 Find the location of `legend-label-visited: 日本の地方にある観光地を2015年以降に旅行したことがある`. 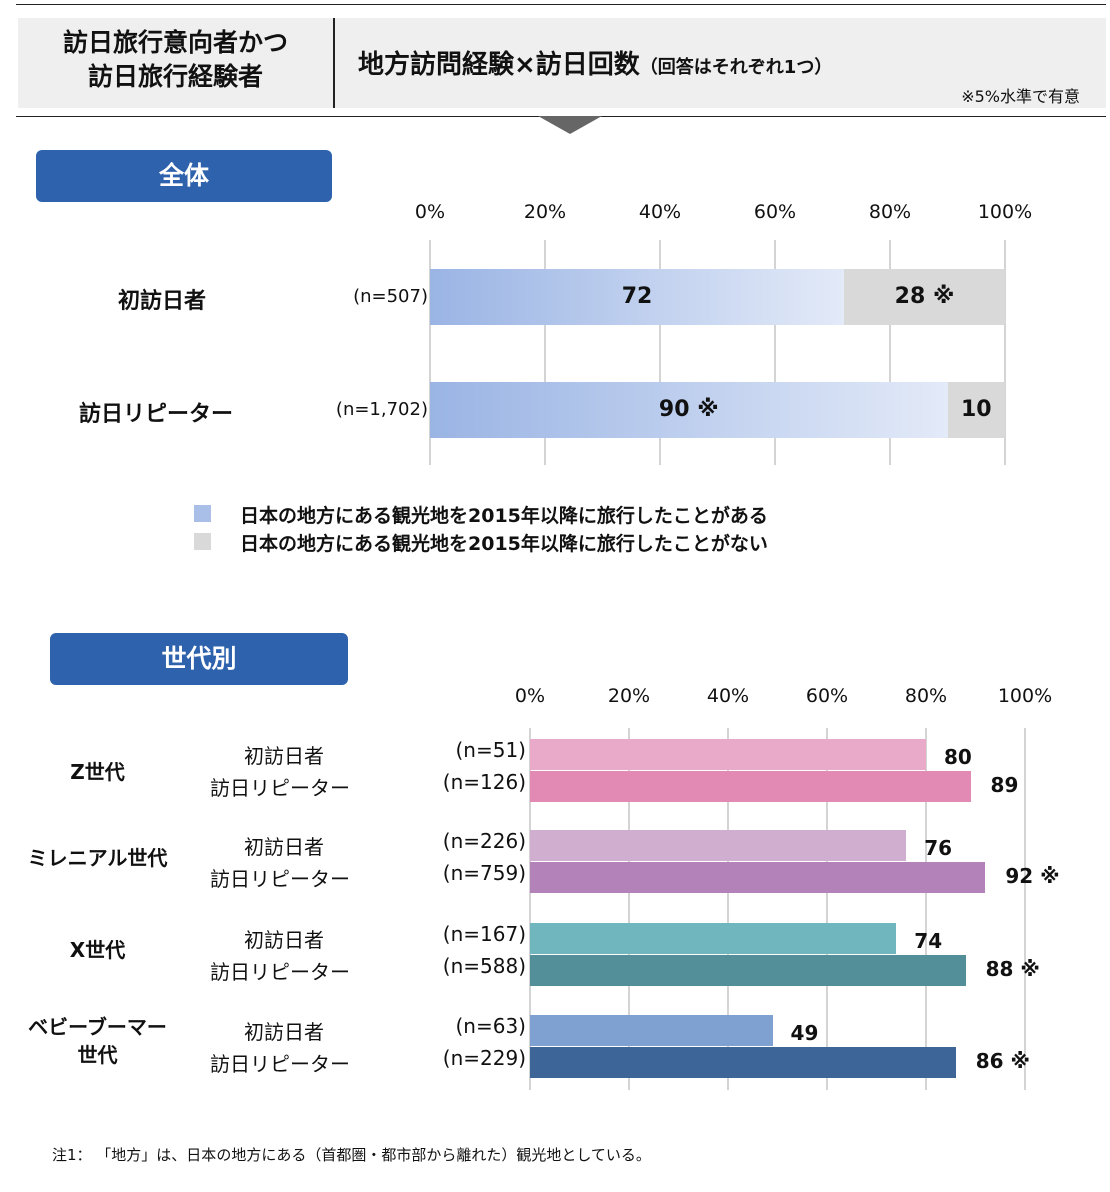

legend-label-visited: 日本の地方にある観光地を2015年以降に旅行したことがある is located at coordinates (504, 516).